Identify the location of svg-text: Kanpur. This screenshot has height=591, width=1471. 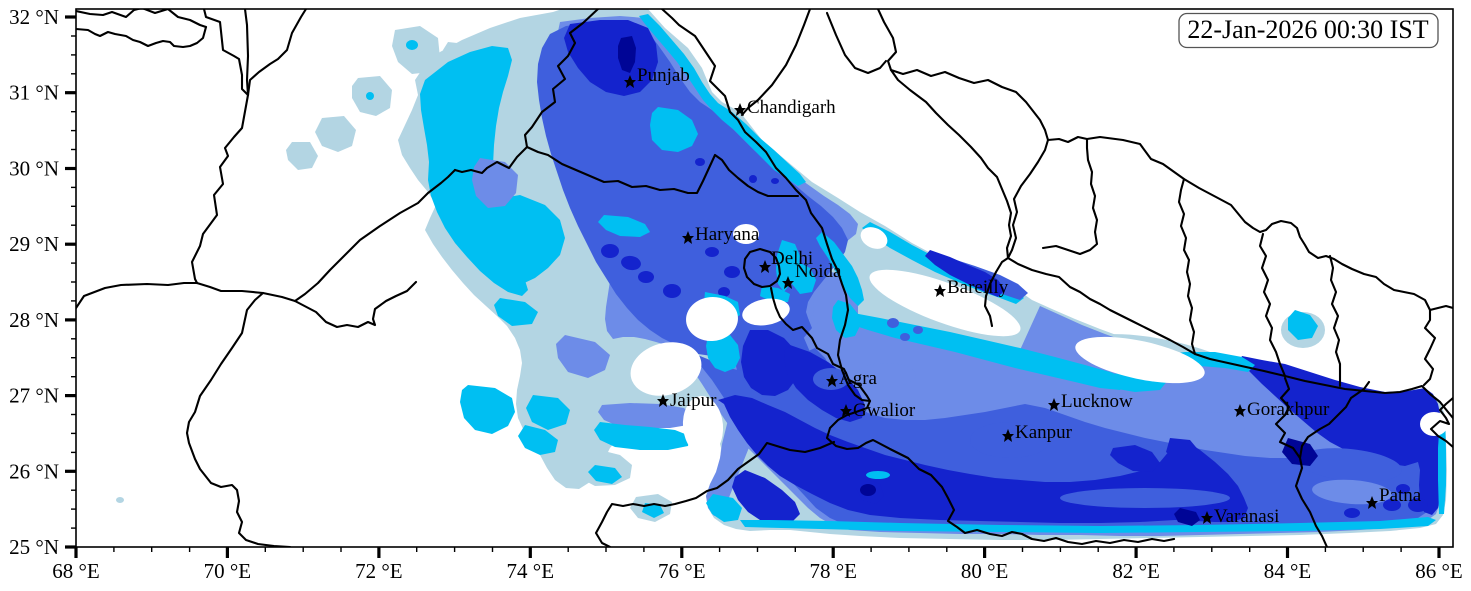
(1044, 432).